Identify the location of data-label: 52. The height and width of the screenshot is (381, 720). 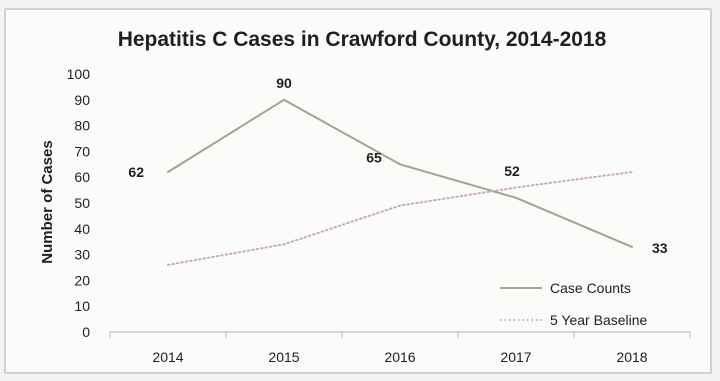
(512, 171).